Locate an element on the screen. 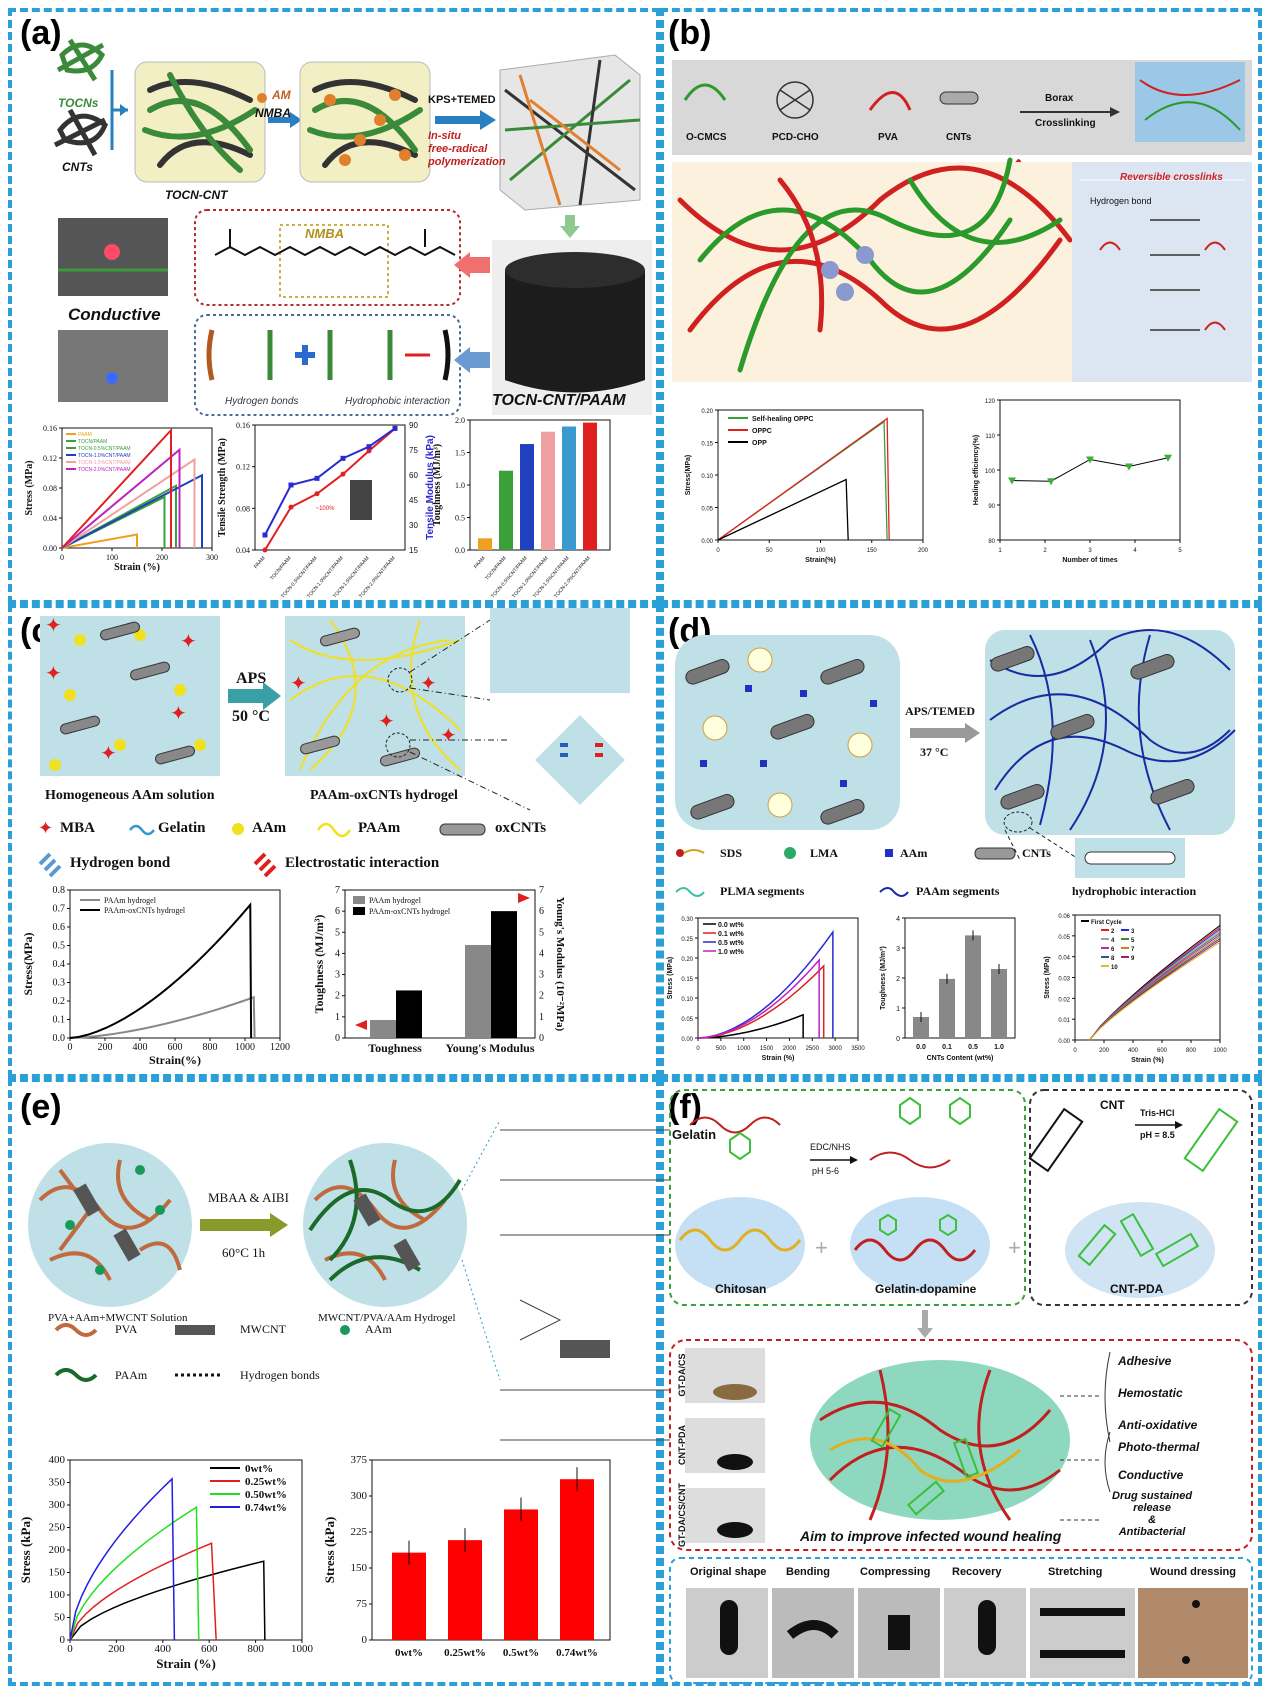 Image resolution: width=1270 pixels, height=1693 pixels. chart-a2-strength-line is located at coordinates (330, 489).